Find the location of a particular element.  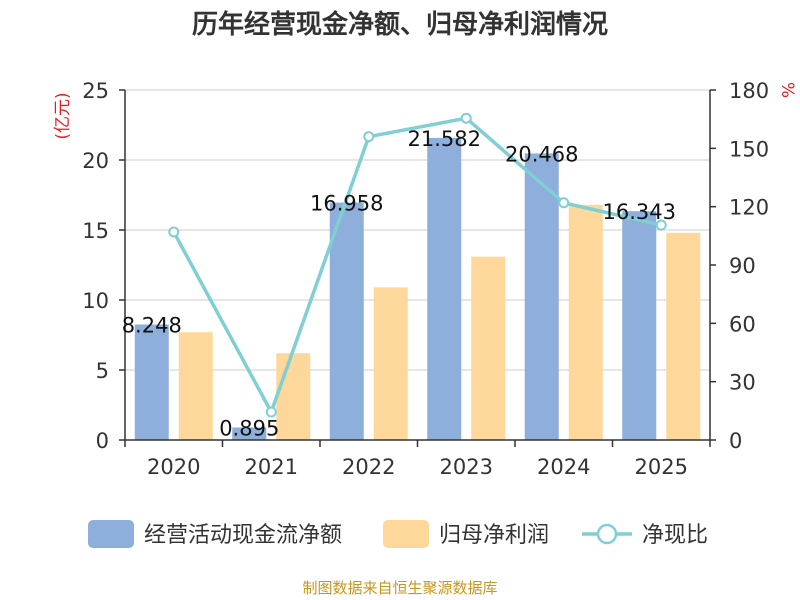

legend: 经营活动现金流净额 归母净利润 净现比 is located at coordinates (398, 534).